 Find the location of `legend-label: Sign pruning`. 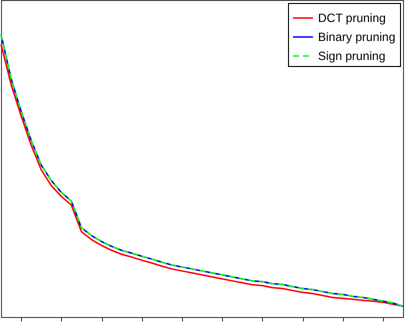

legend-label: Sign pruning is located at coordinates (352, 56).